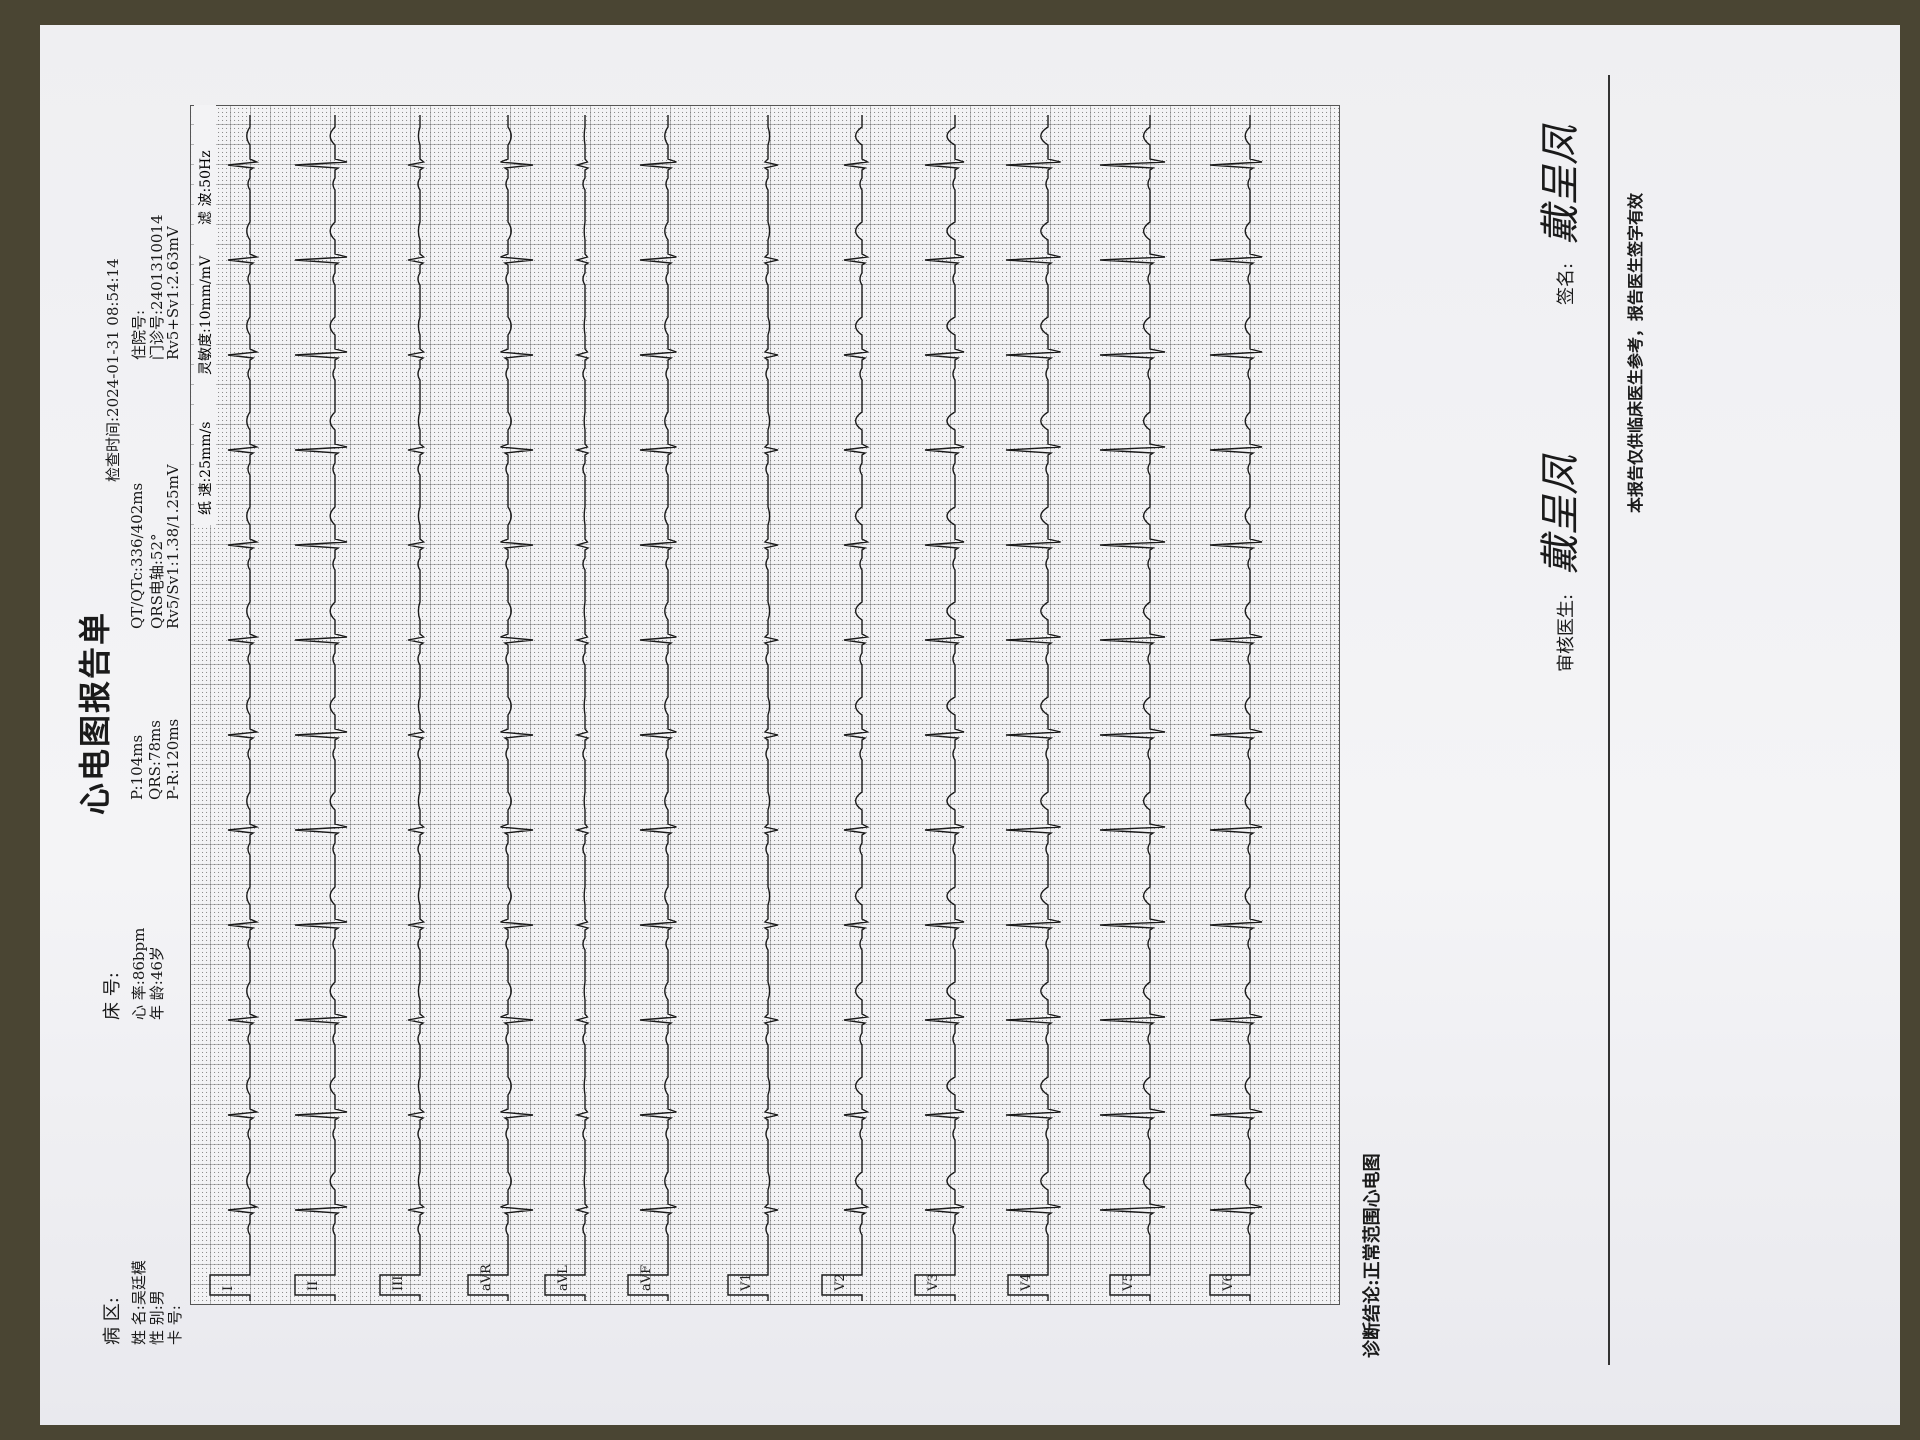 The width and height of the screenshot is (1920, 1440). I want to click on exam-time: 检查时间:2024-01-31 08:54:14, so click(113, 370).